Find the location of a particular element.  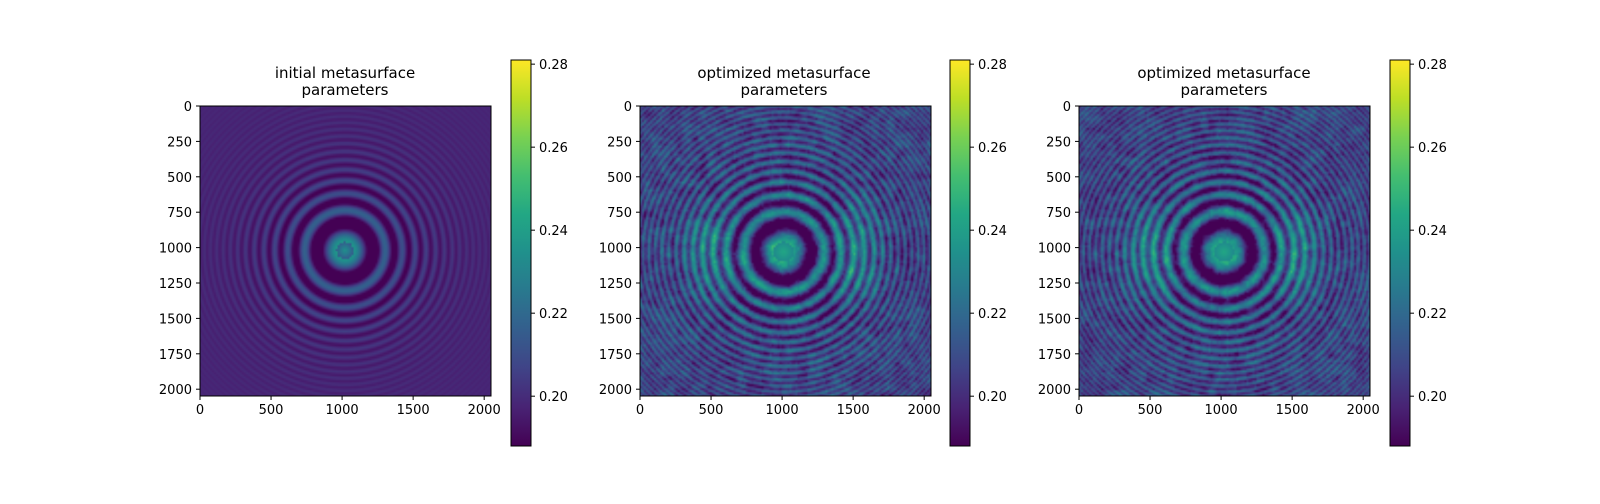

panel-title: initial metasurface parameters is located at coordinates (345, 81).